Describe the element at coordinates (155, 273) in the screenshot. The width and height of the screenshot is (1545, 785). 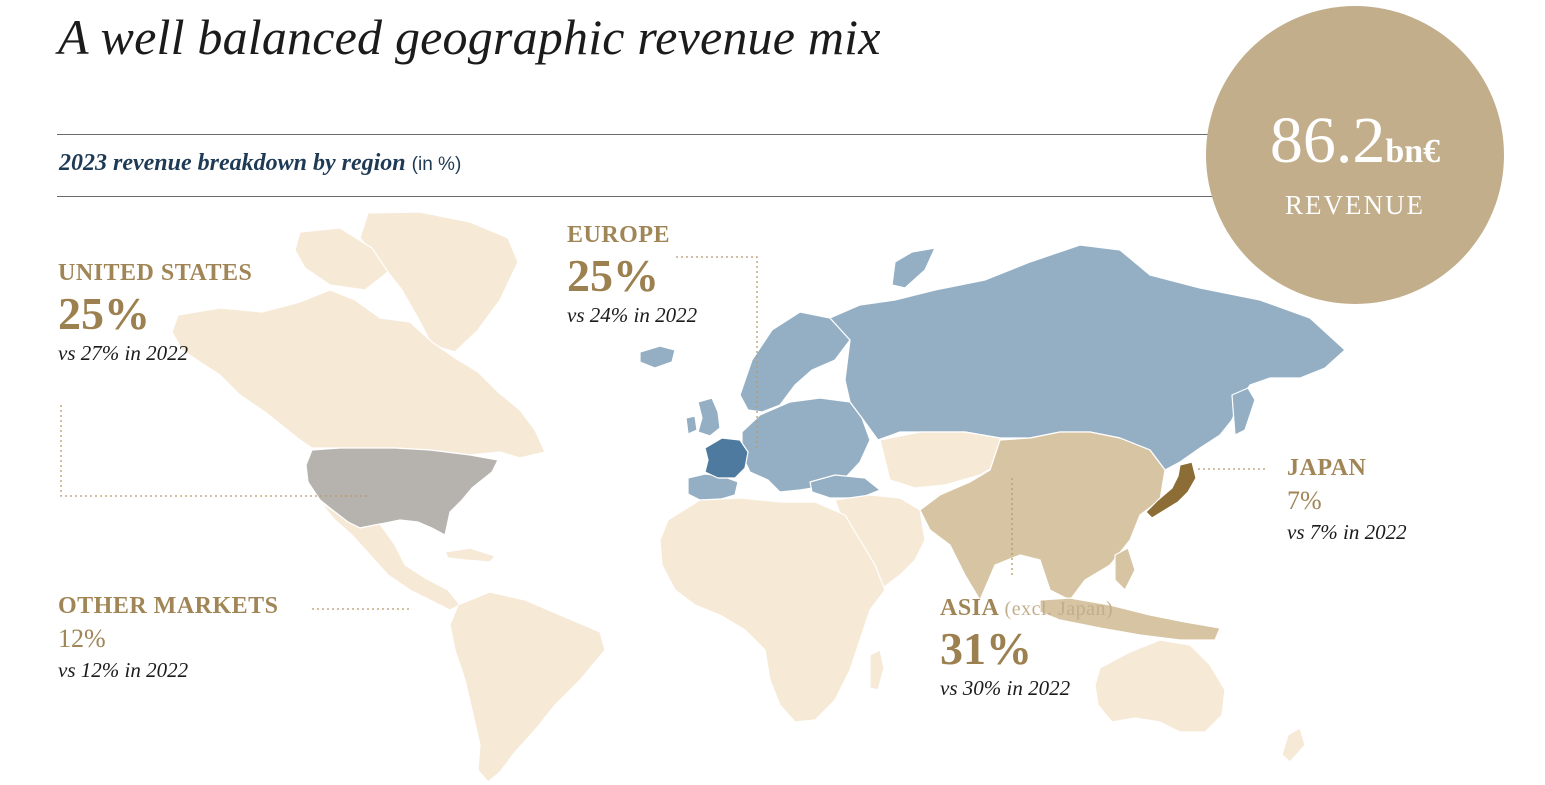
I see `region-name: UNITED STATES` at that location.